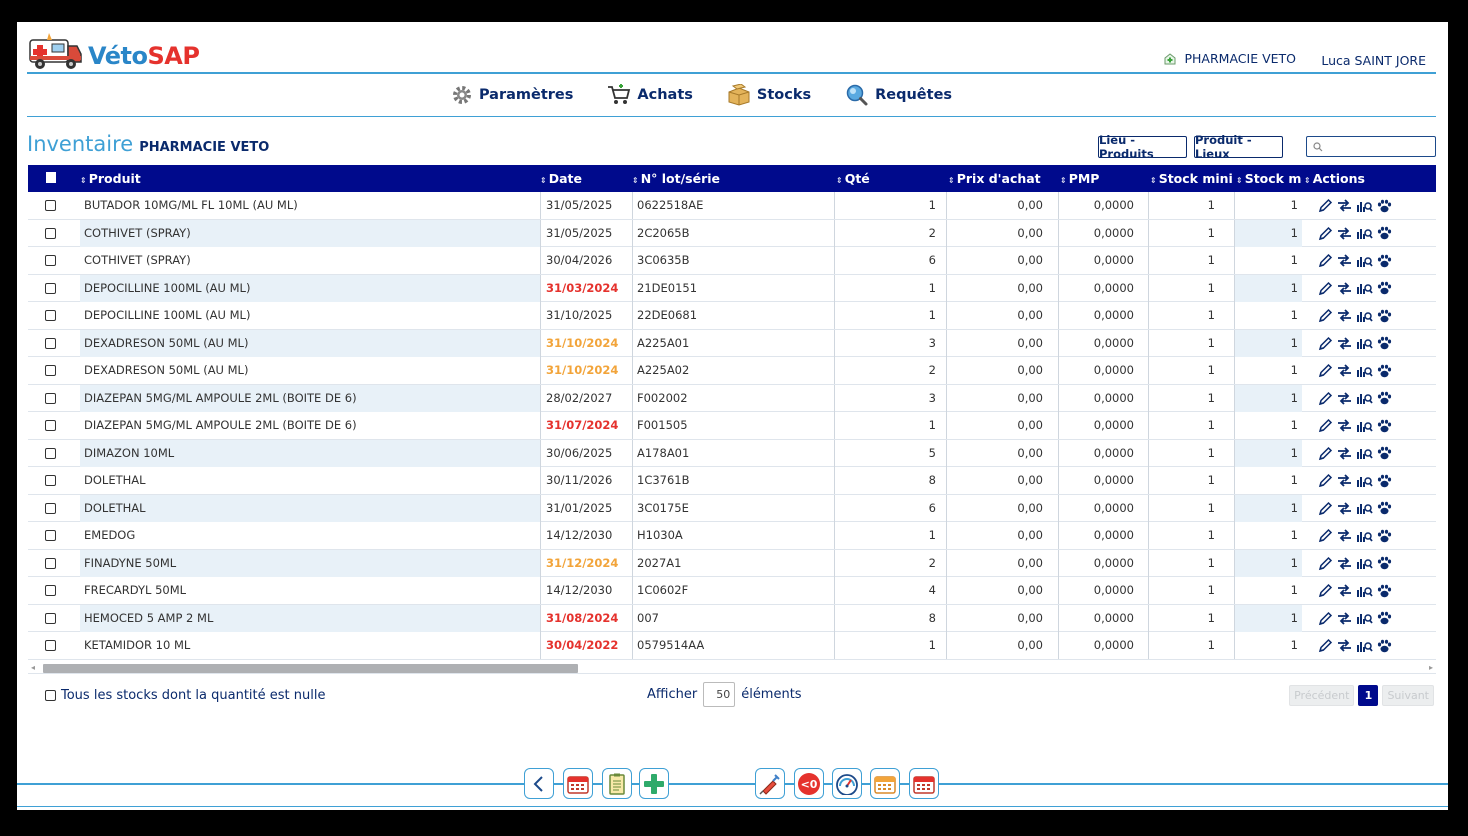  I want to click on scroll-right-arrow-icon: ▸, so click(1430, 667).